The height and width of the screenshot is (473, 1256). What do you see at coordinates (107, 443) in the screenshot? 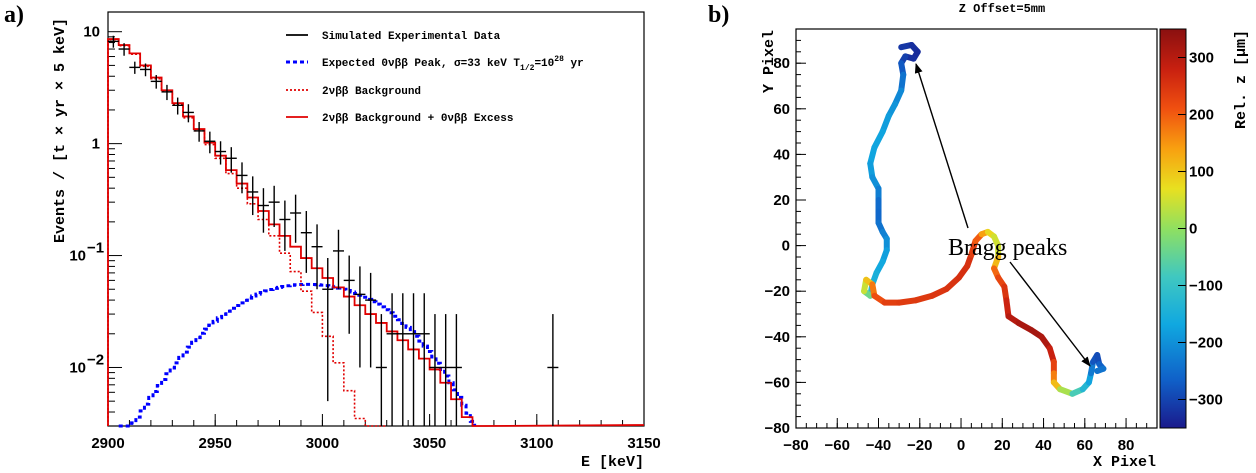
I see `x-tick-label-a: 2900` at bounding box center [107, 443].